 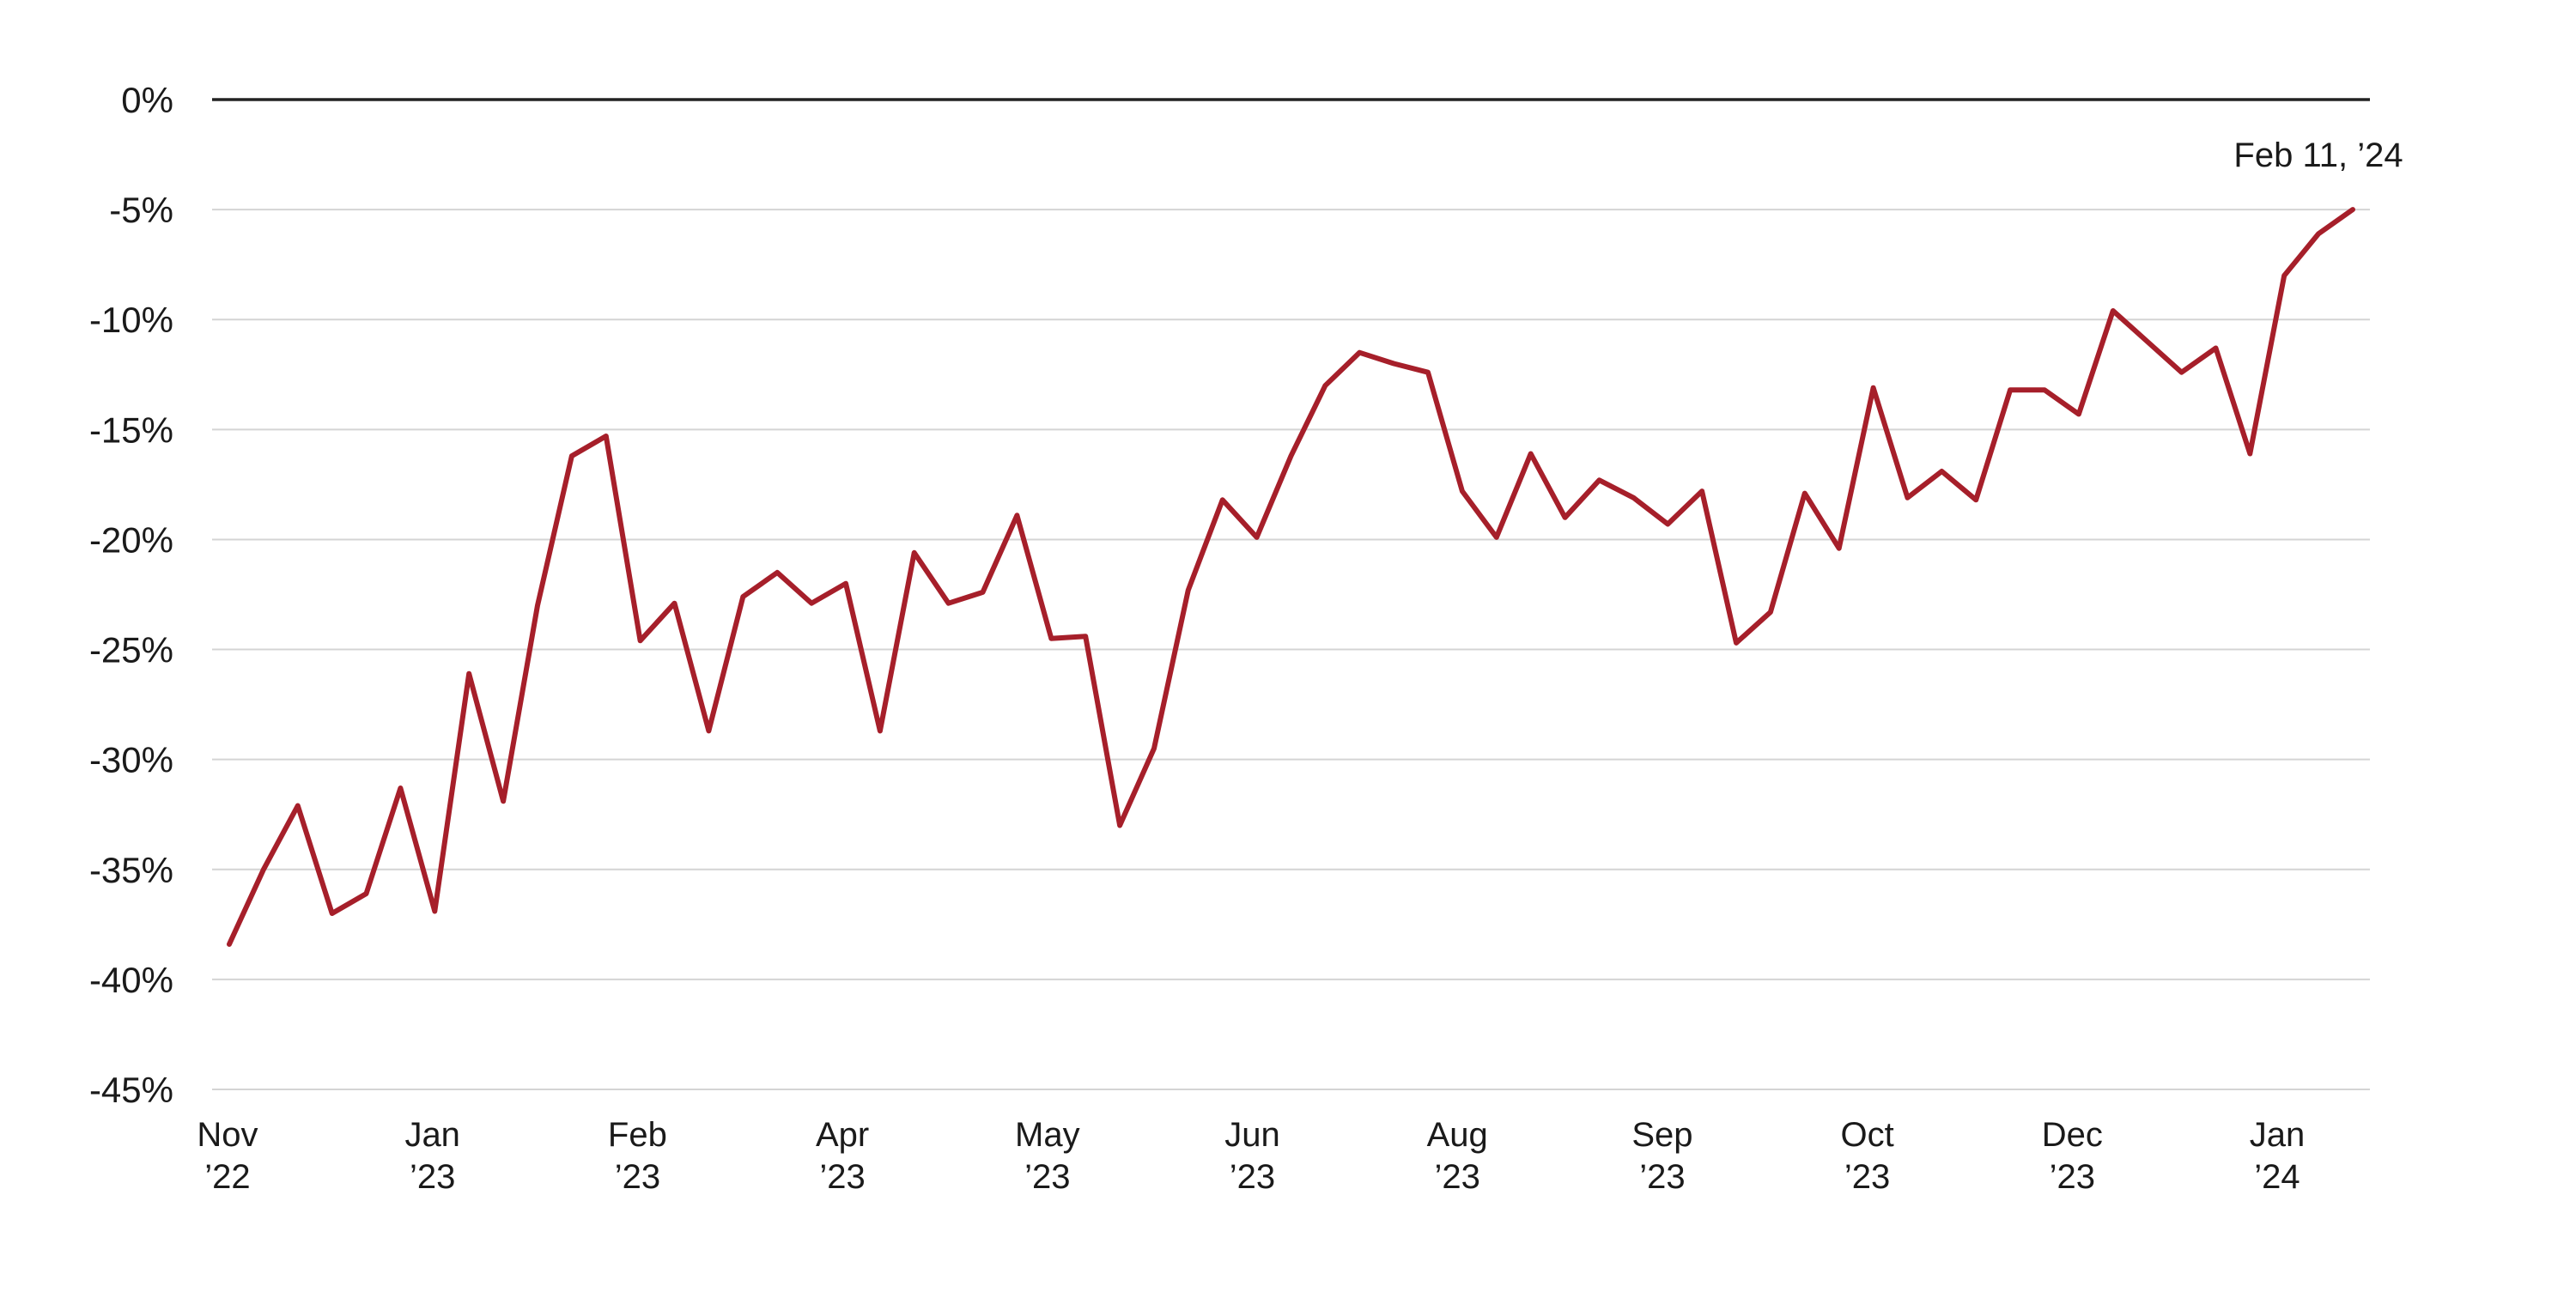 What do you see at coordinates (638, 1156) in the screenshot?
I see `x-tick-label: Feb ’23` at bounding box center [638, 1156].